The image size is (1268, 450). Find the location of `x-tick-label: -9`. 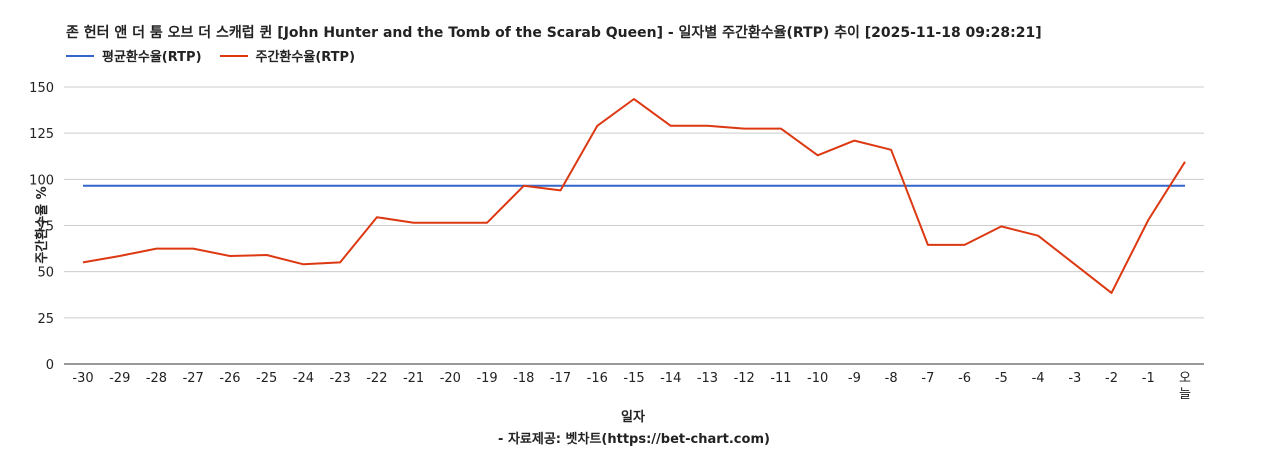

x-tick-label: -9 is located at coordinates (854, 378).